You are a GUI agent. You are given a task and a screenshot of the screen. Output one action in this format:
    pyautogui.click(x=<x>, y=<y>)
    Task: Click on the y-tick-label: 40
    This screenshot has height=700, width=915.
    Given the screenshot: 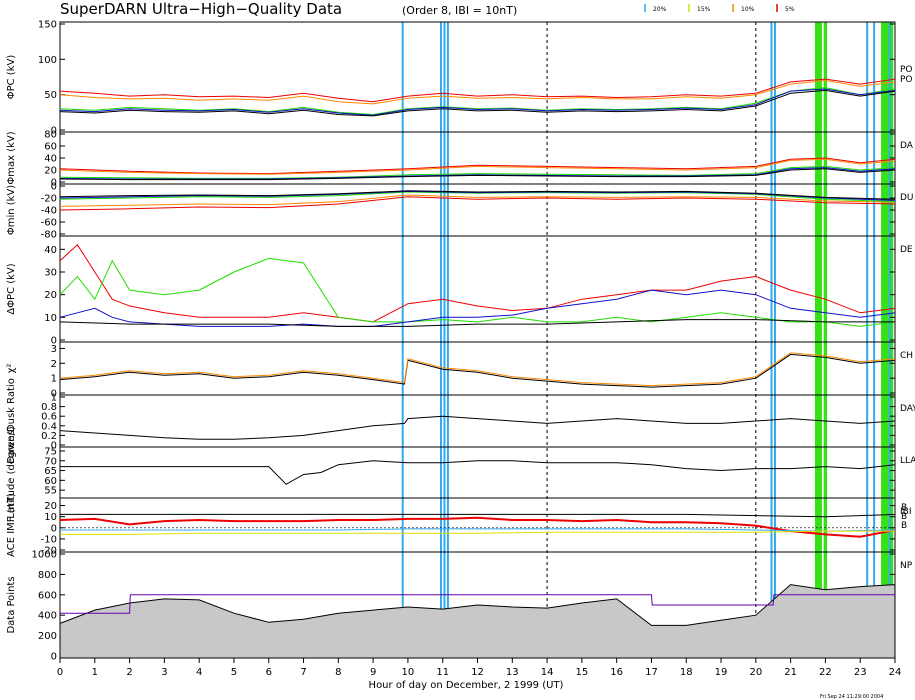 What is the action you would take?
    pyautogui.click(x=50, y=250)
    